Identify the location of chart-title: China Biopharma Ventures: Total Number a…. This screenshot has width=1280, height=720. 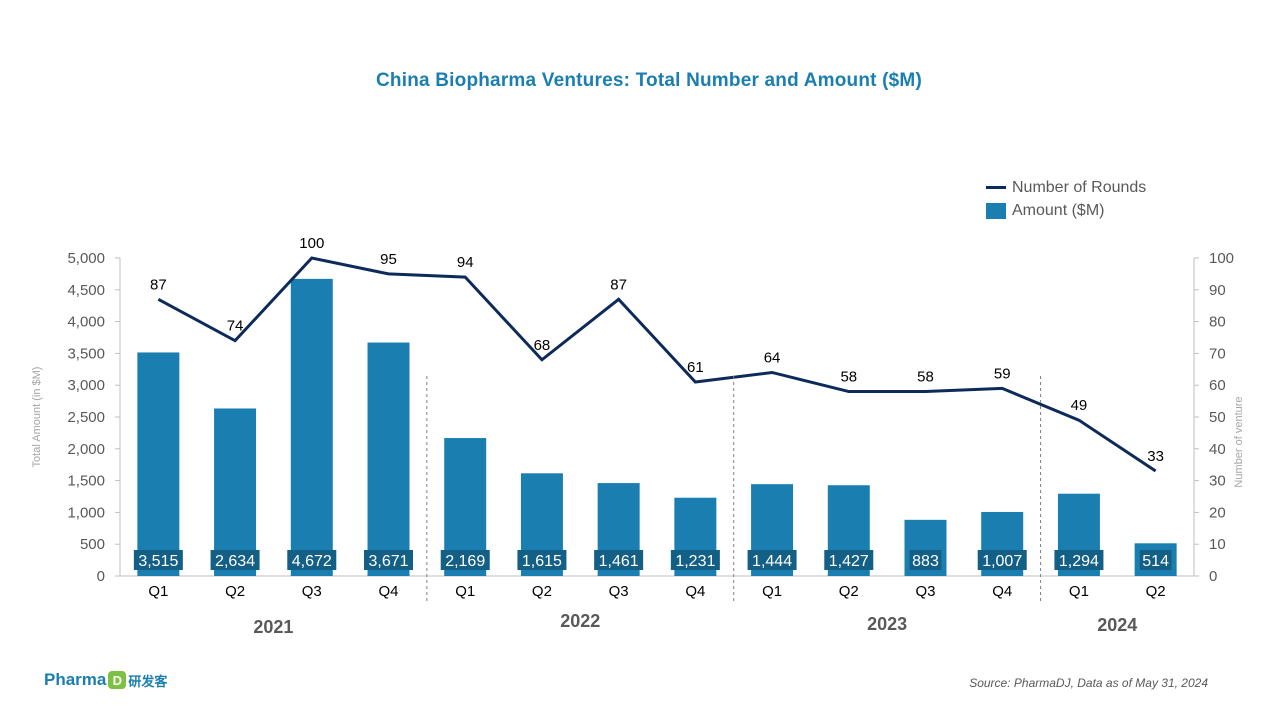
(648, 80).